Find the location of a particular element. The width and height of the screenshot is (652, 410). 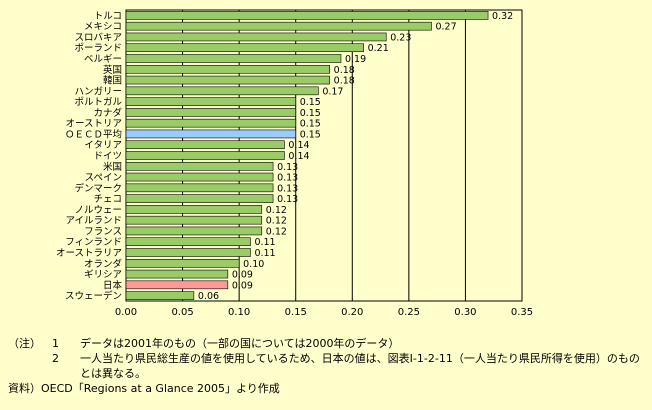

note-2-number: 2 is located at coordinates (55, 358).